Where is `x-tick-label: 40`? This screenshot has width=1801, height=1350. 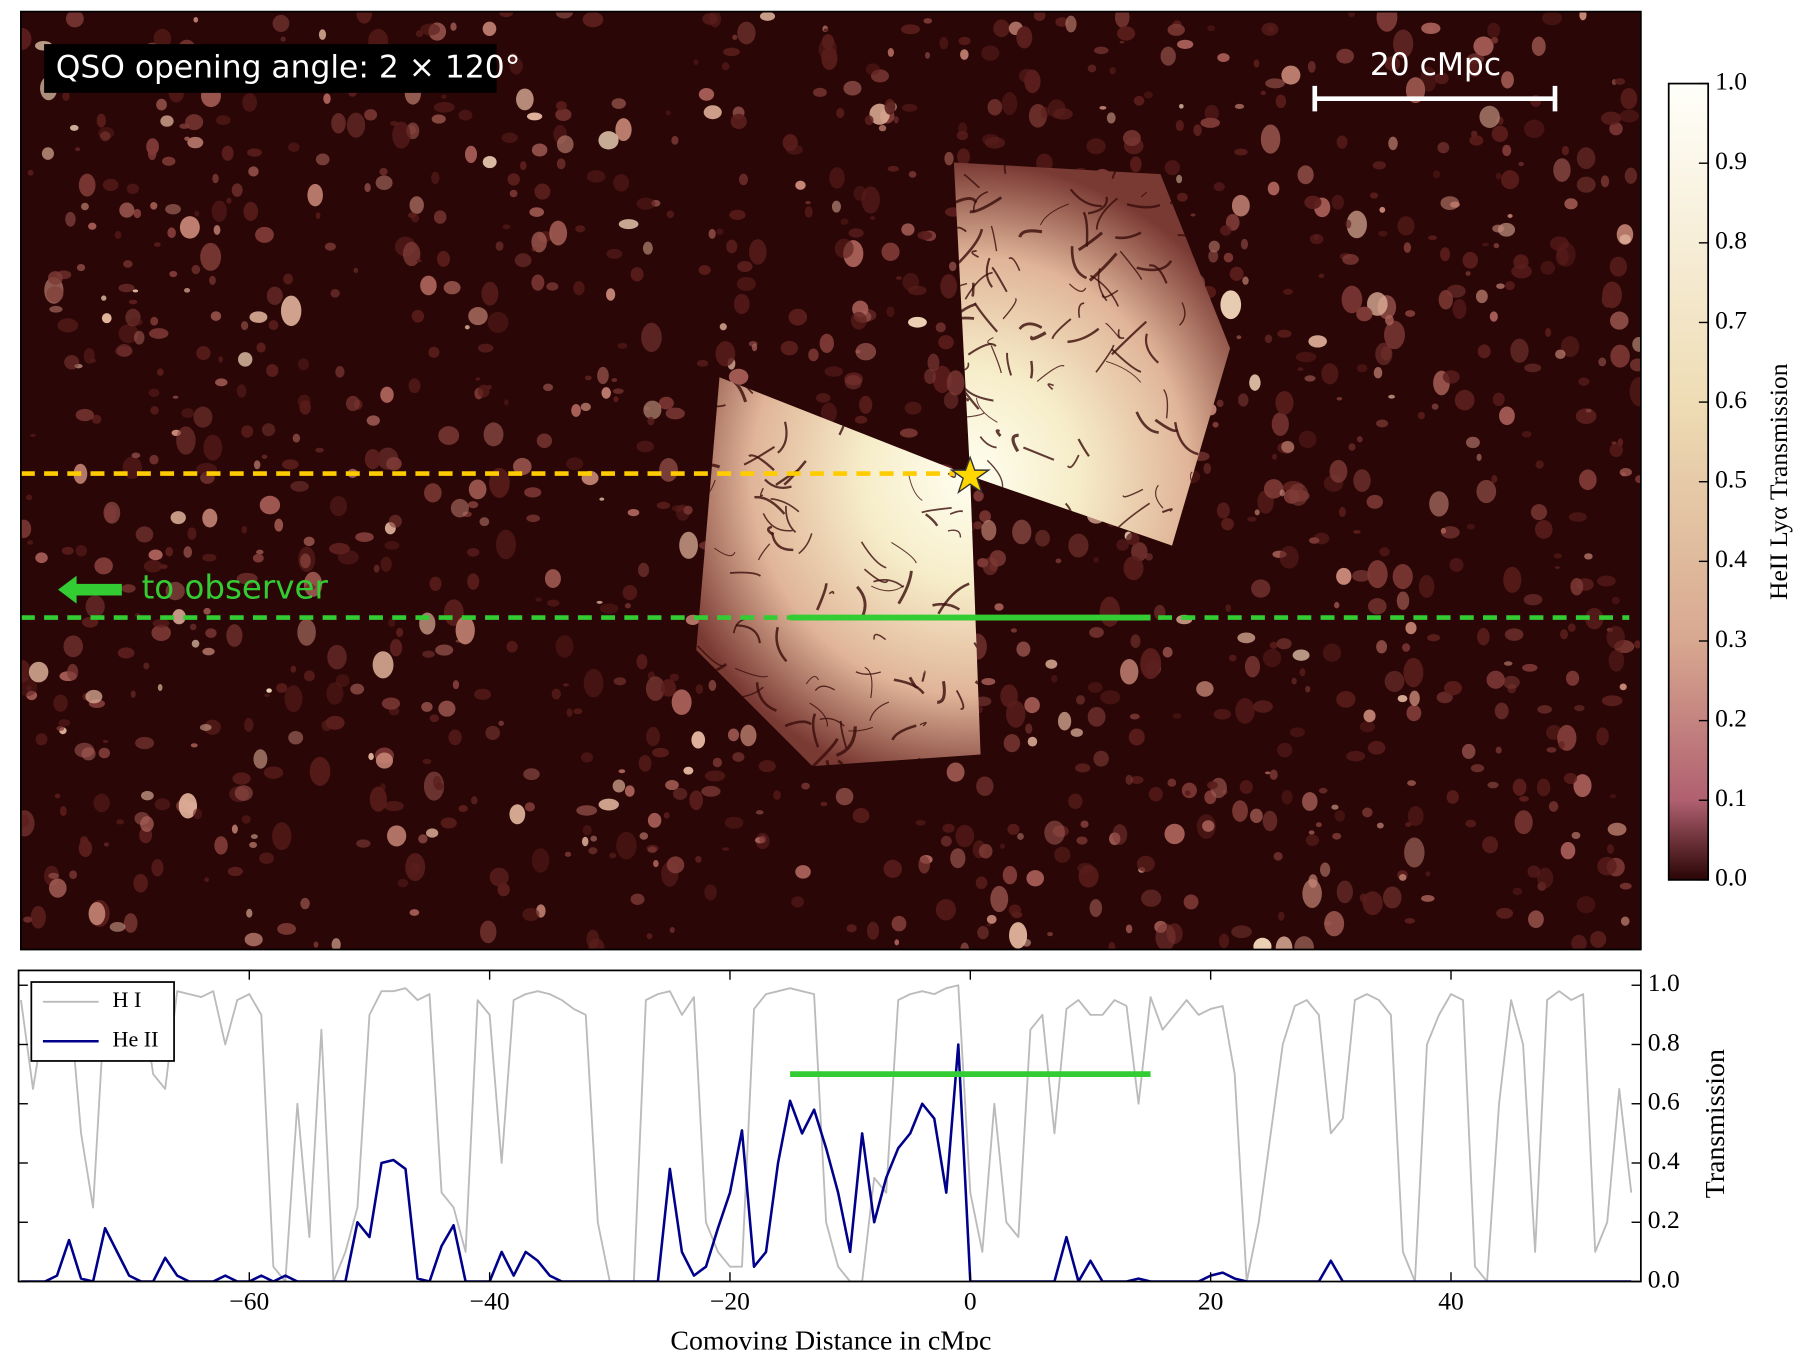
x-tick-label: 40 is located at coordinates (1451, 1300).